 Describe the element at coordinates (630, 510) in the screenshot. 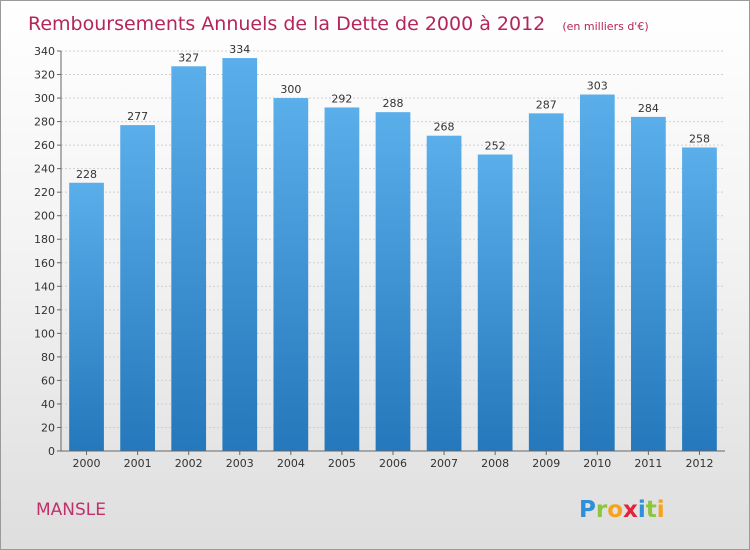

I see `logo-letter: x` at that location.